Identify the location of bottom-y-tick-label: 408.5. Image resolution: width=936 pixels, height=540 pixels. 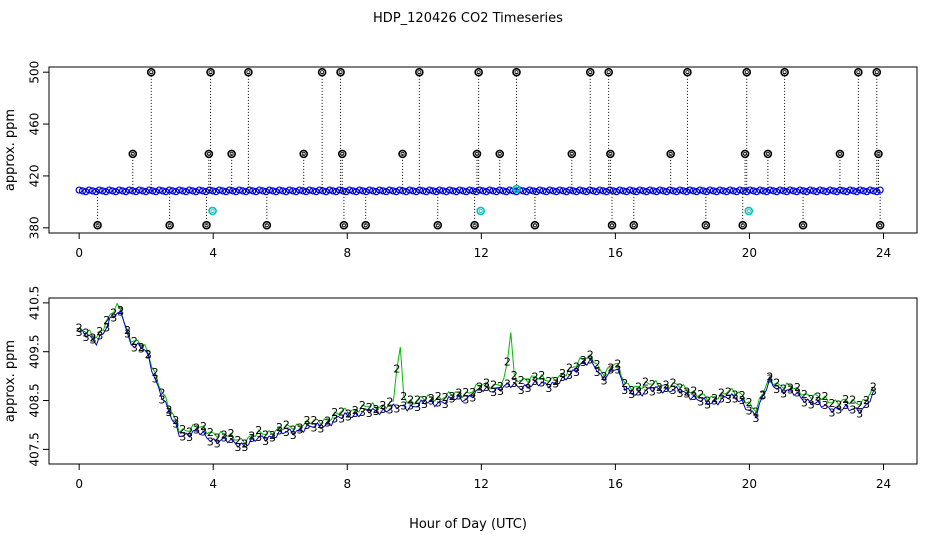
(35, 400).